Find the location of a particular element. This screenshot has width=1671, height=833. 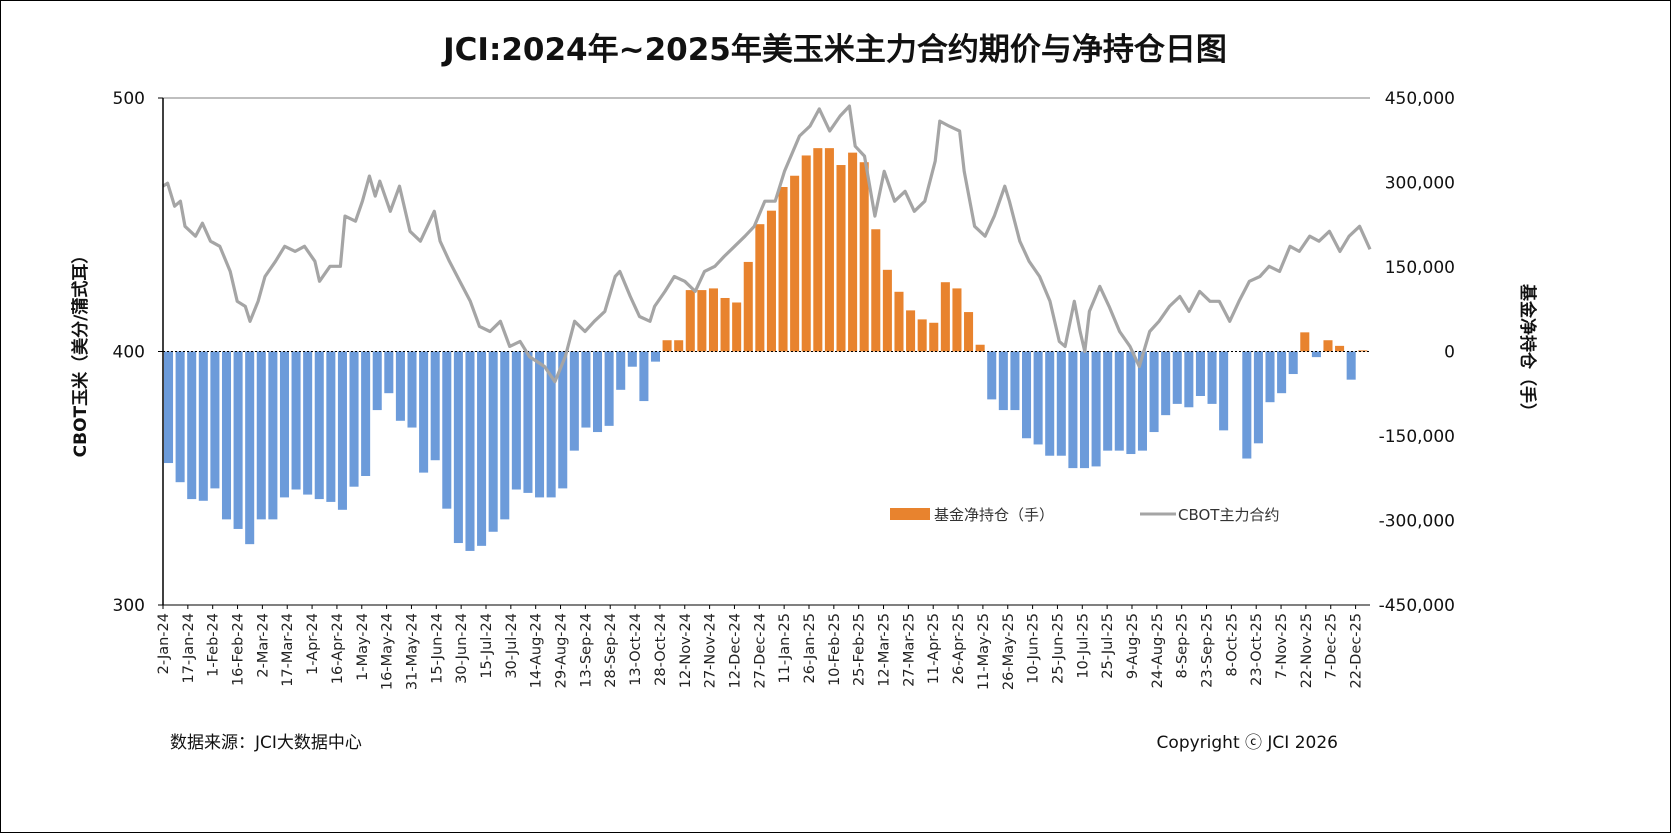

left-tick-label: 300 is located at coordinates (129, 606).